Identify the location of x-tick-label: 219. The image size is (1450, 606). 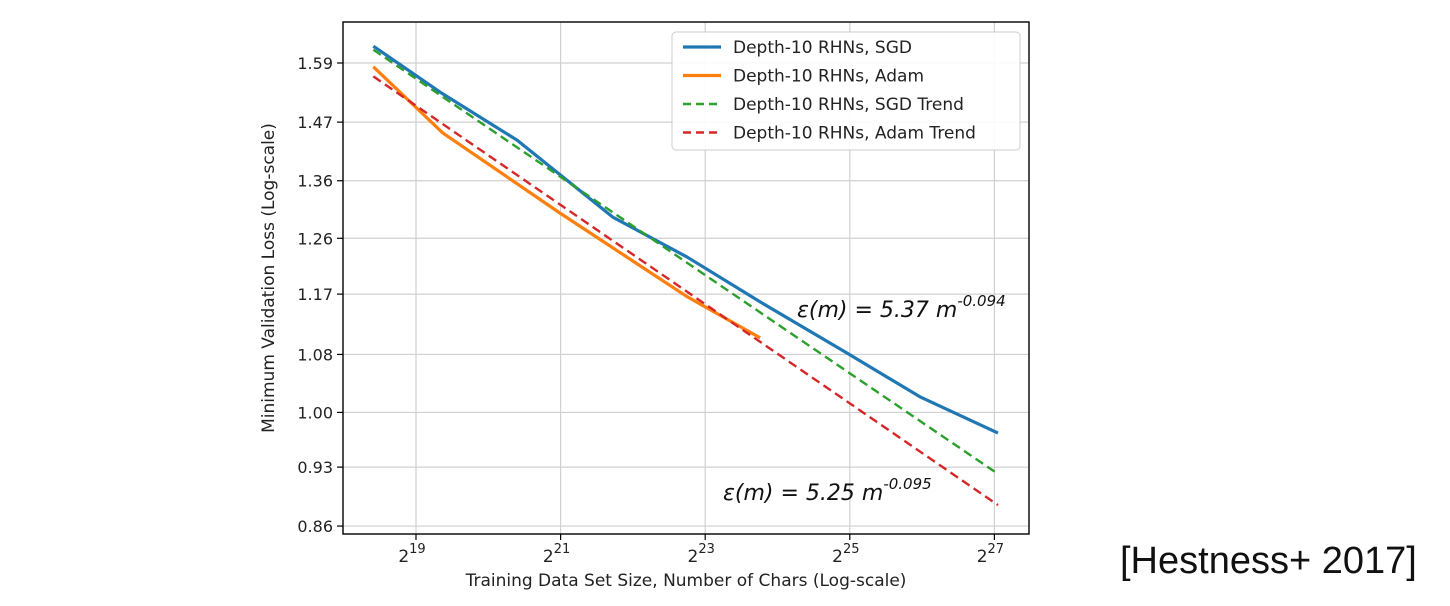
(411, 554).